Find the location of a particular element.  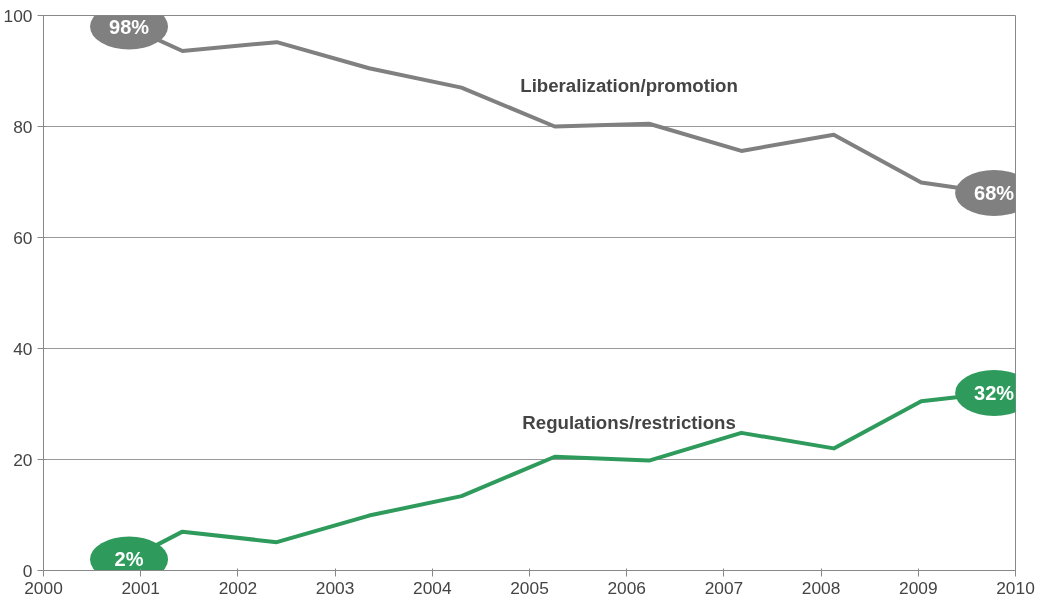

y-tick-label: 80 is located at coordinates (23, 126).